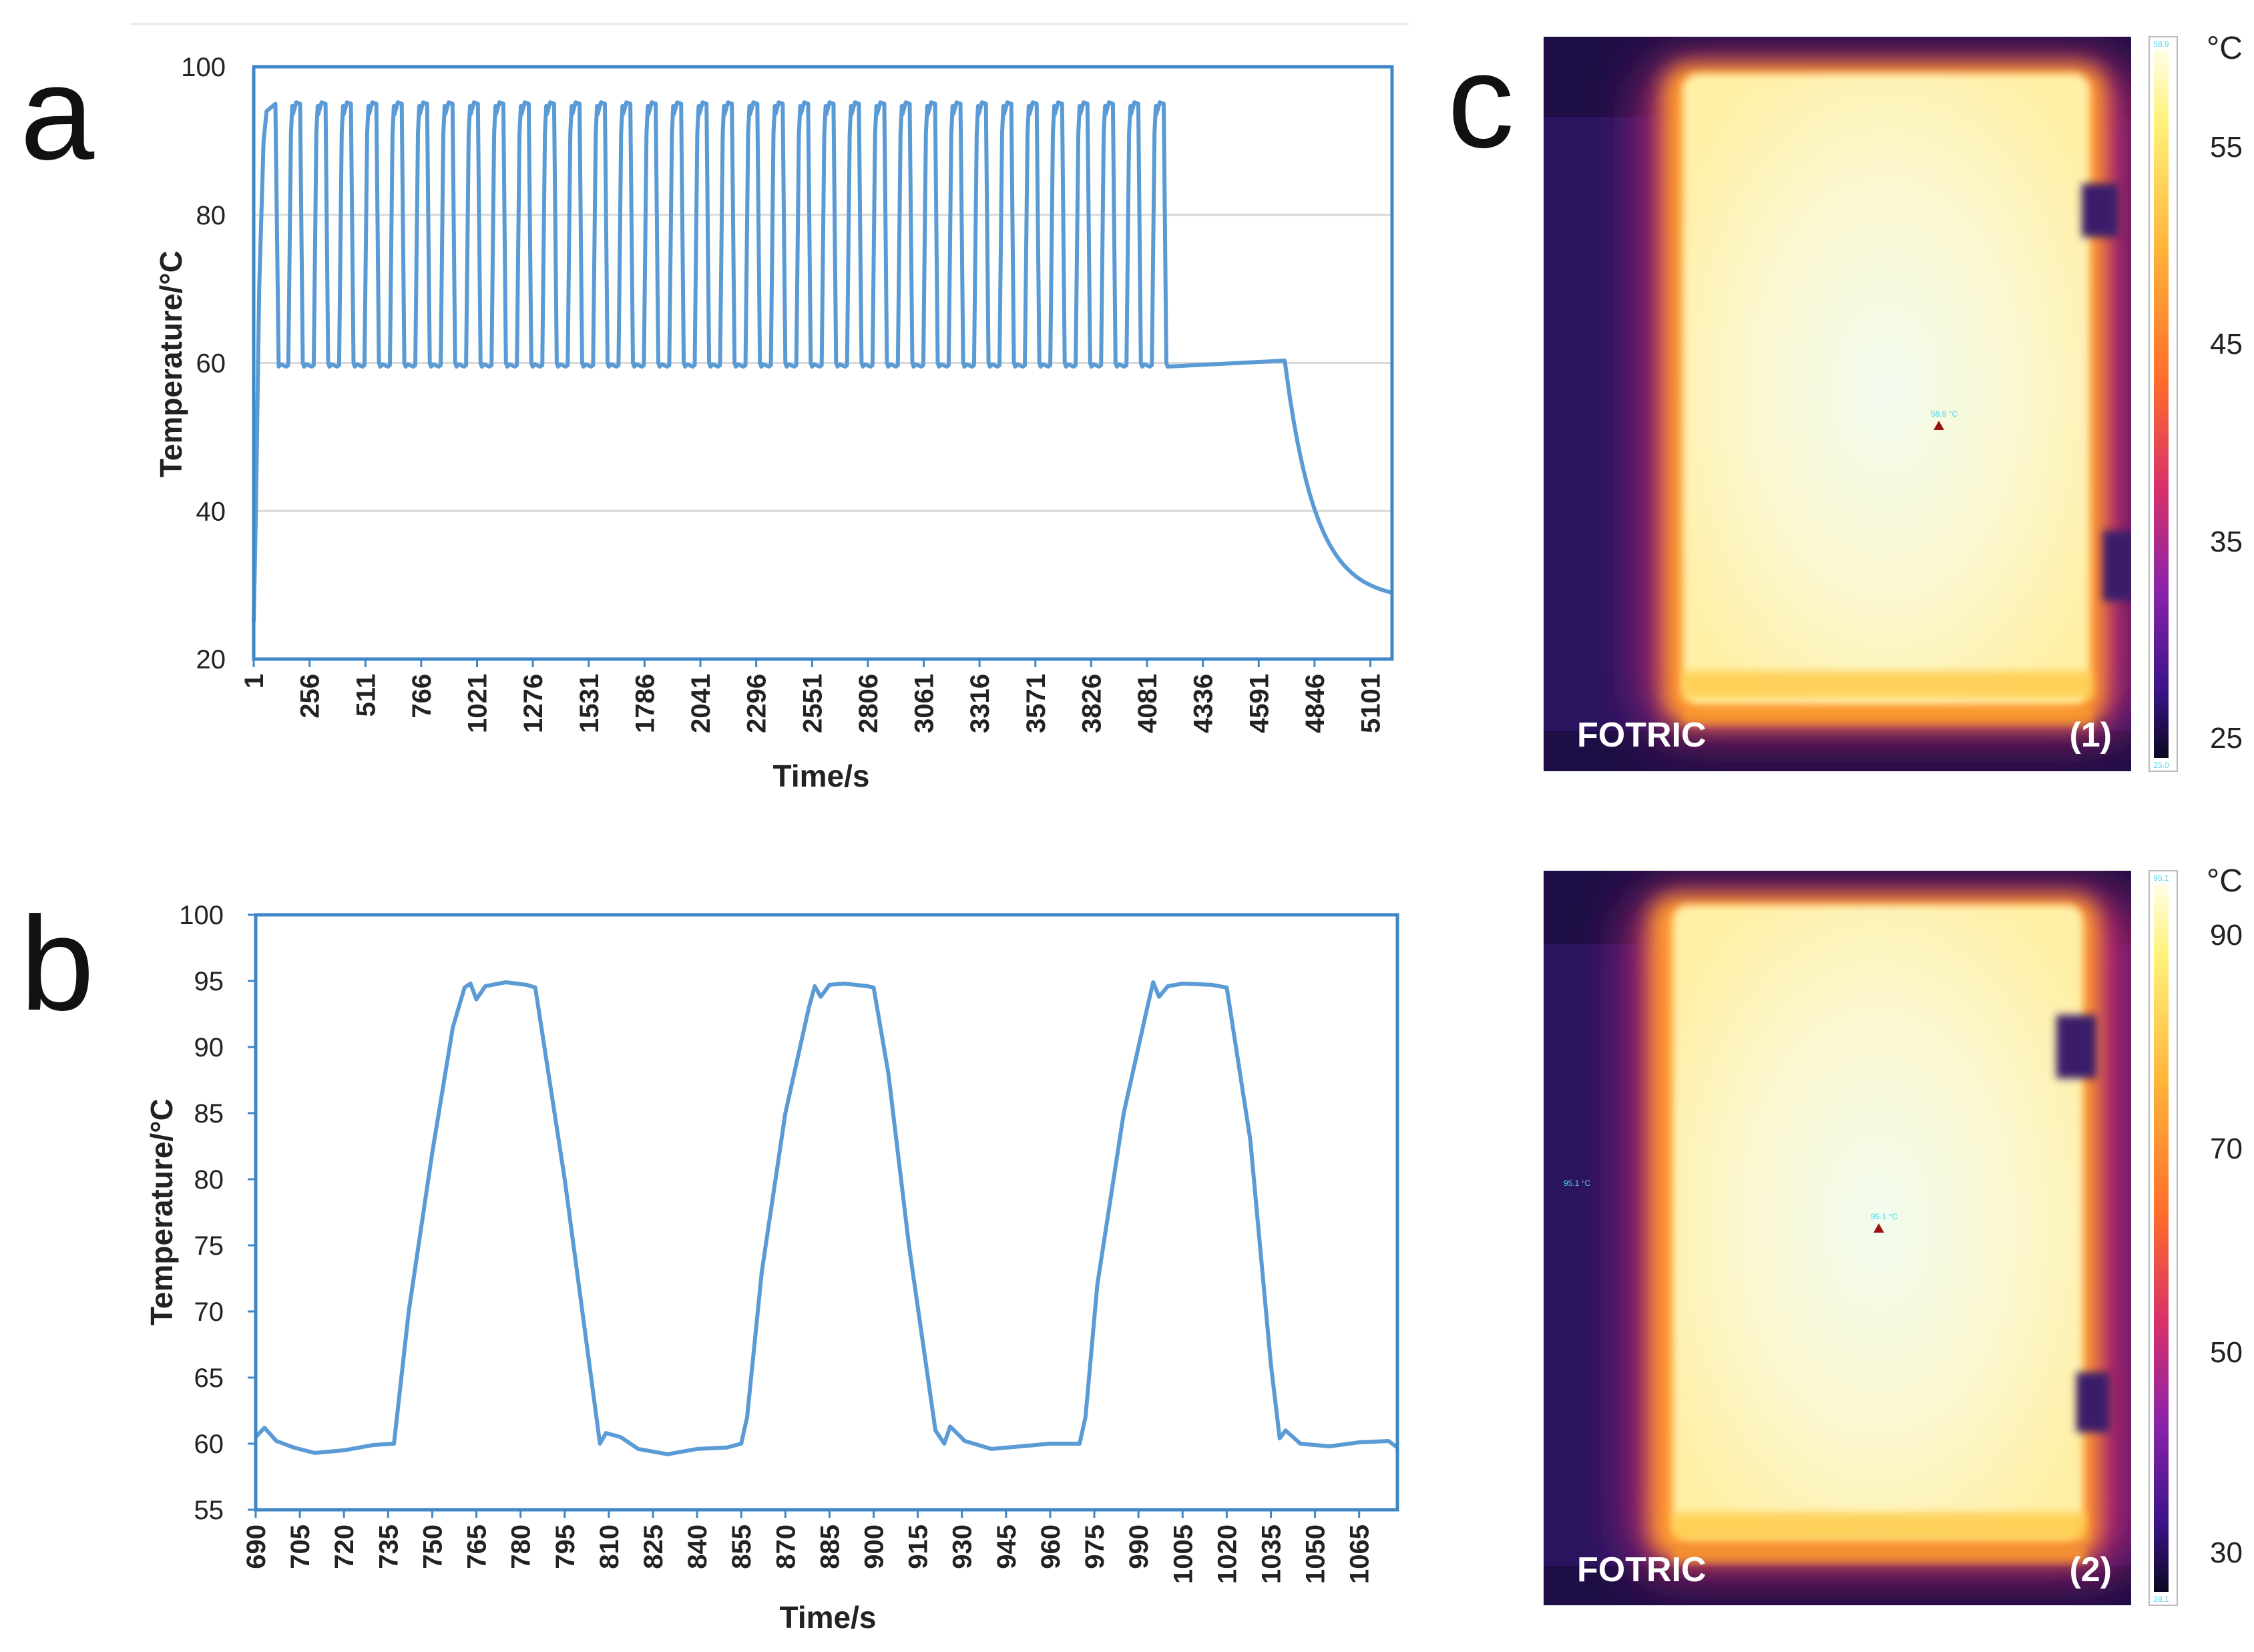  Describe the element at coordinates (2227, 1148) in the screenshot. I see `scale-tick-2-1: 70` at that location.